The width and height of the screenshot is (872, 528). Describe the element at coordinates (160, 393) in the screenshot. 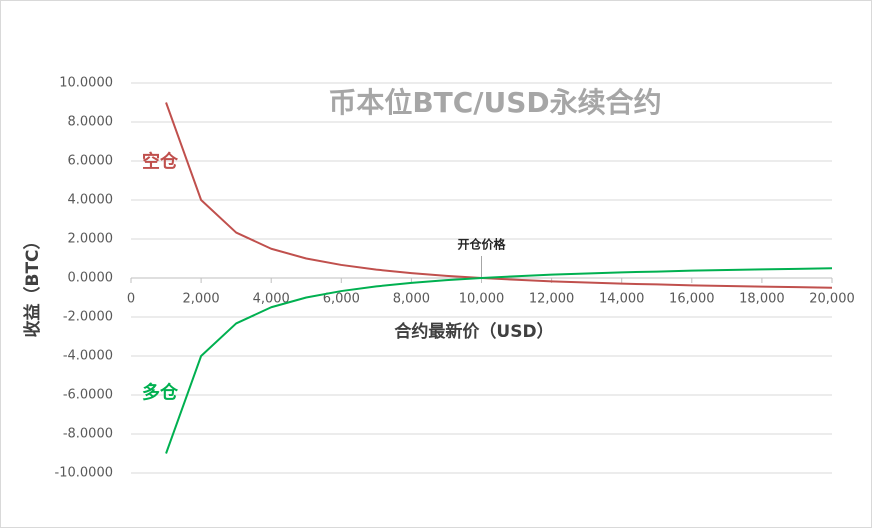

I see `legend-label: 多仓` at that location.